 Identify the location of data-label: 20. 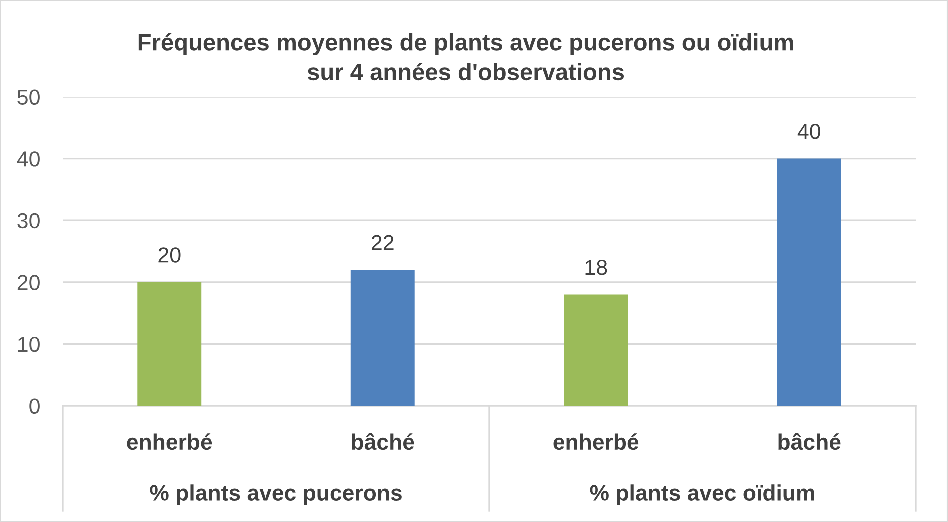
(169, 255).